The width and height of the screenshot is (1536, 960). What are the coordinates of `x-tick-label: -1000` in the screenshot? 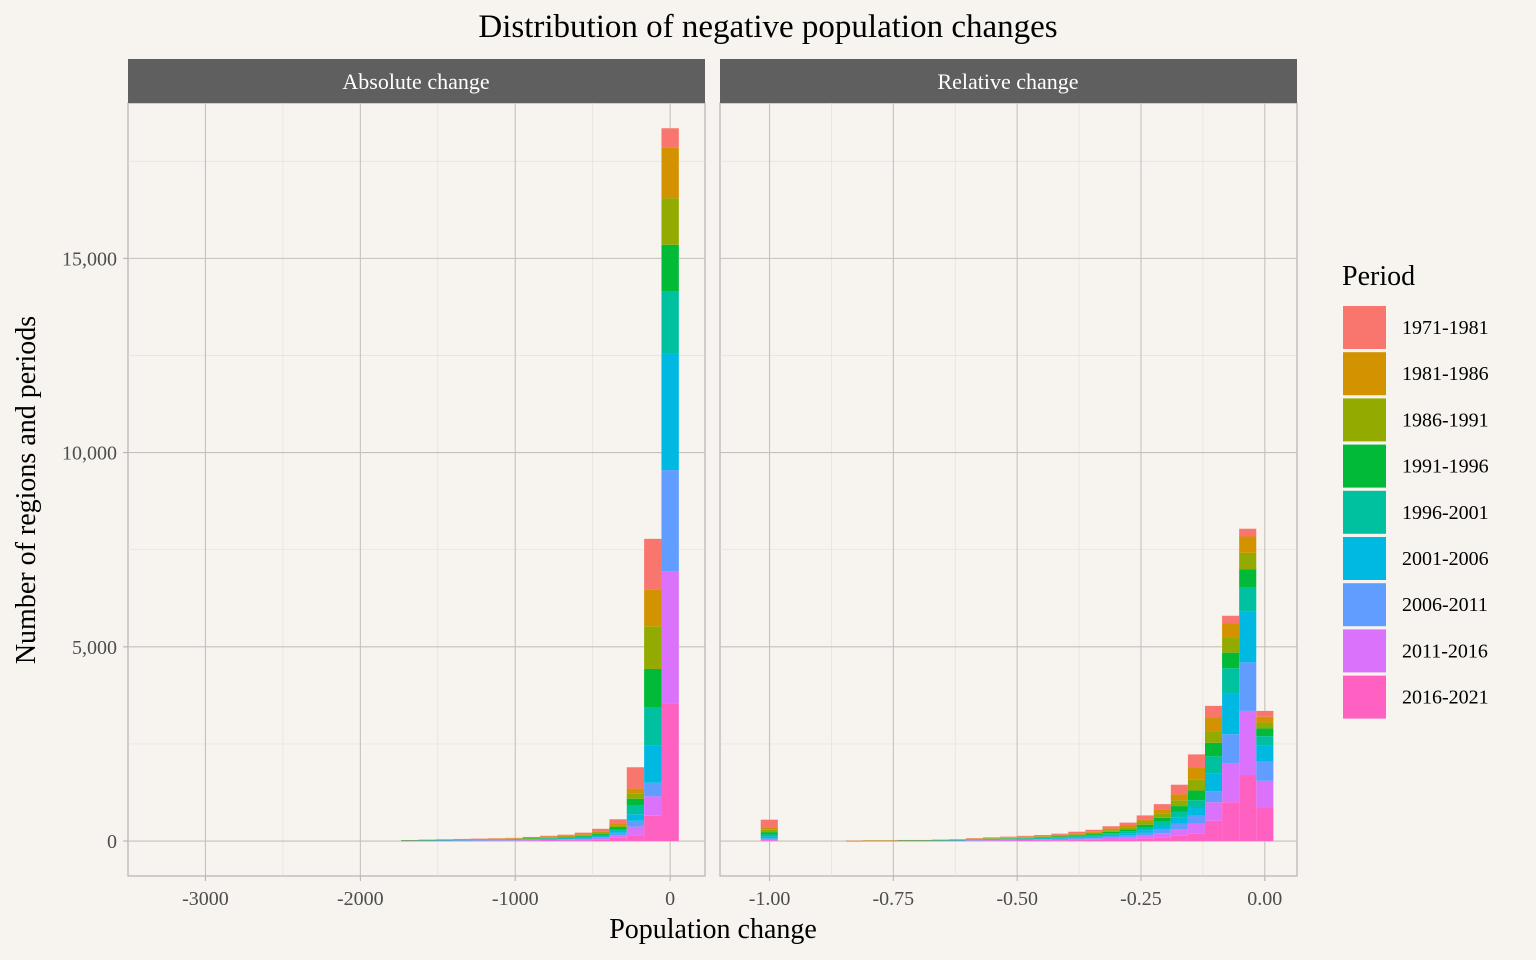 It's located at (515, 899).